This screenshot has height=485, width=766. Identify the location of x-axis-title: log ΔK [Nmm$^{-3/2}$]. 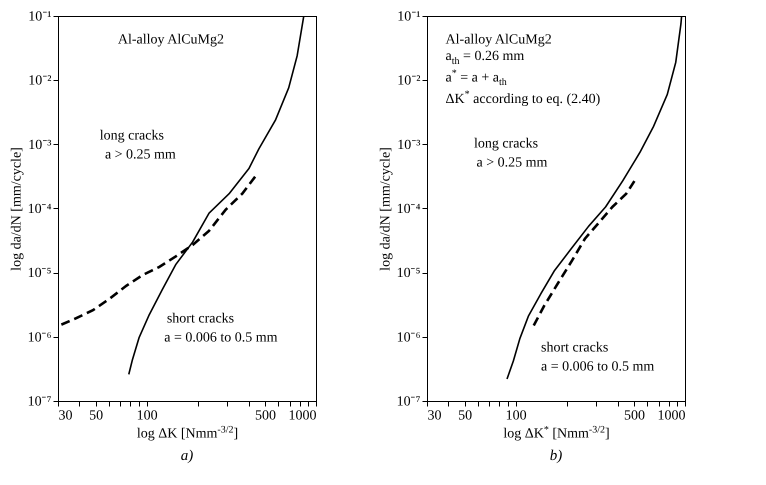
(187, 433).